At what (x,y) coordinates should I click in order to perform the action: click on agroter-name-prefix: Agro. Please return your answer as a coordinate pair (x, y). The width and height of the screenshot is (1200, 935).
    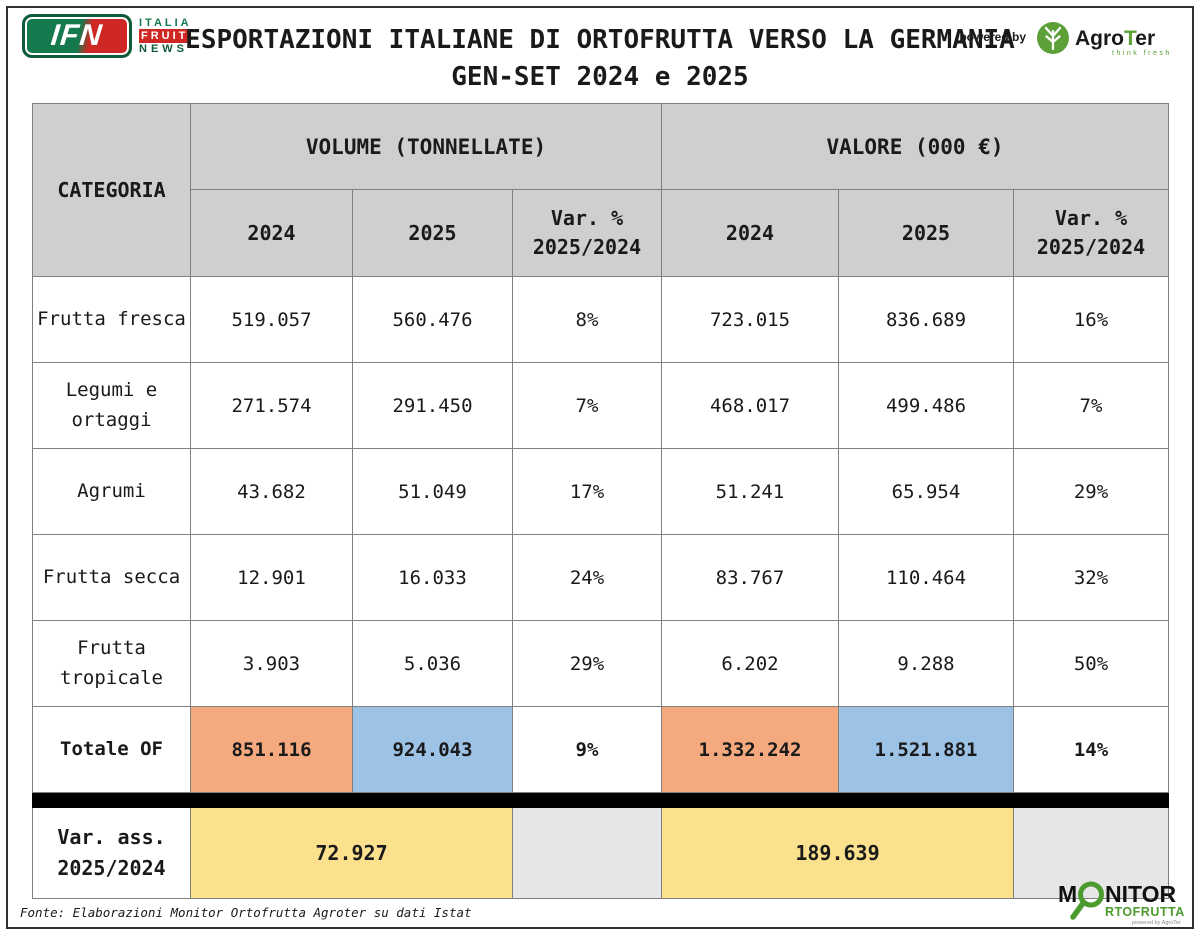
    Looking at the image, I should click on (1099, 38).